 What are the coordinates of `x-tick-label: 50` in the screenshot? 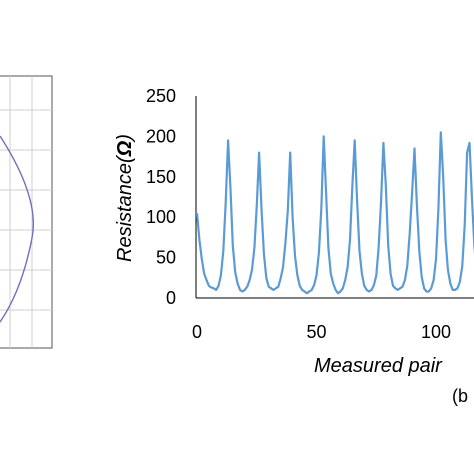 It's located at (316, 332).